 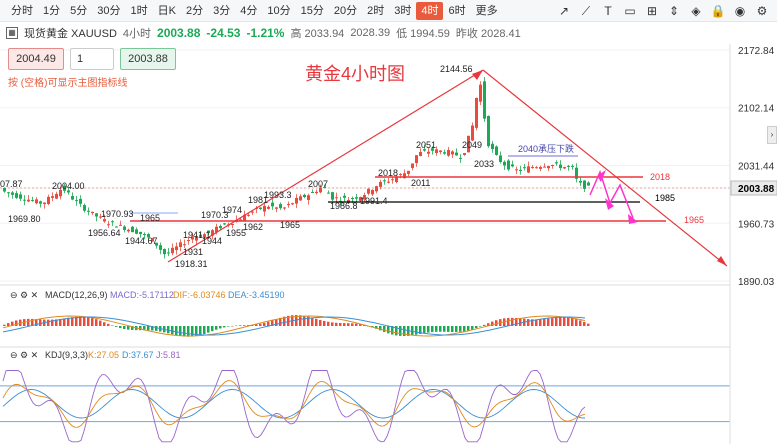 I want to click on buy-button: 2003.88, so click(x=148, y=59).